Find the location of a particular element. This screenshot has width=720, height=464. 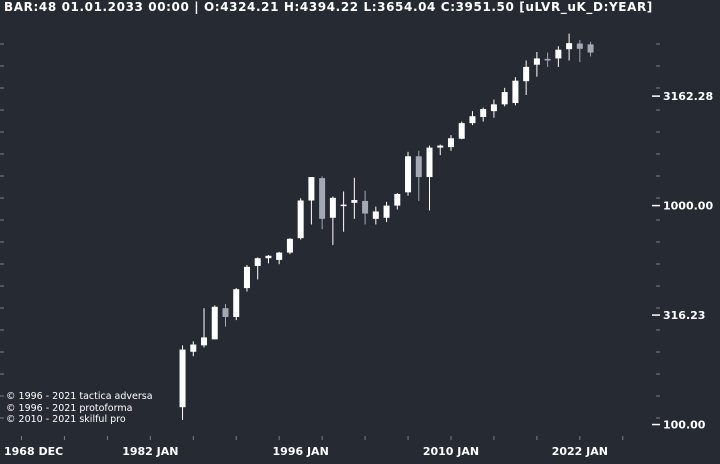

x-tick-label: 2010 JAN is located at coordinates (451, 451).